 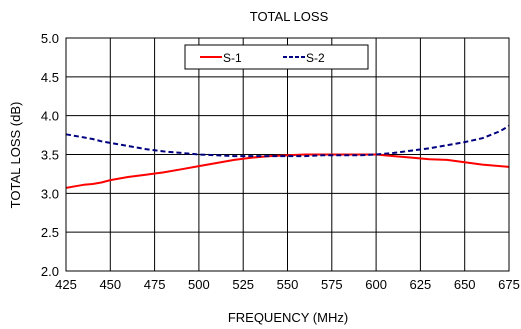 What do you see at coordinates (15, 155) in the screenshot?
I see `y-axis-title: TOTAL LOSS (dB)` at bounding box center [15, 155].